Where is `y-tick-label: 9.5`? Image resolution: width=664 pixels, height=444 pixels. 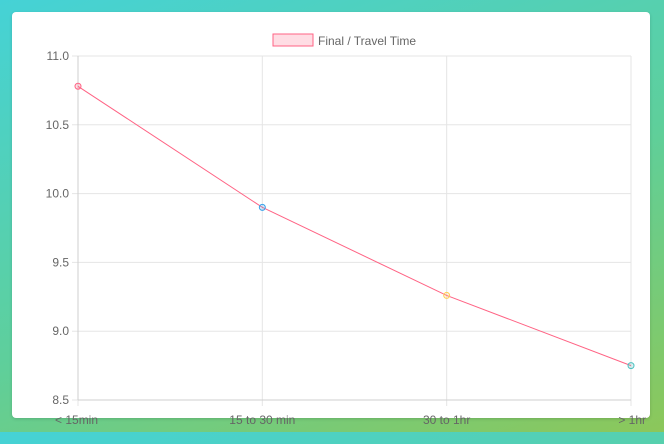
y-tick-label: 9.5 is located at coordinates (60, 262).